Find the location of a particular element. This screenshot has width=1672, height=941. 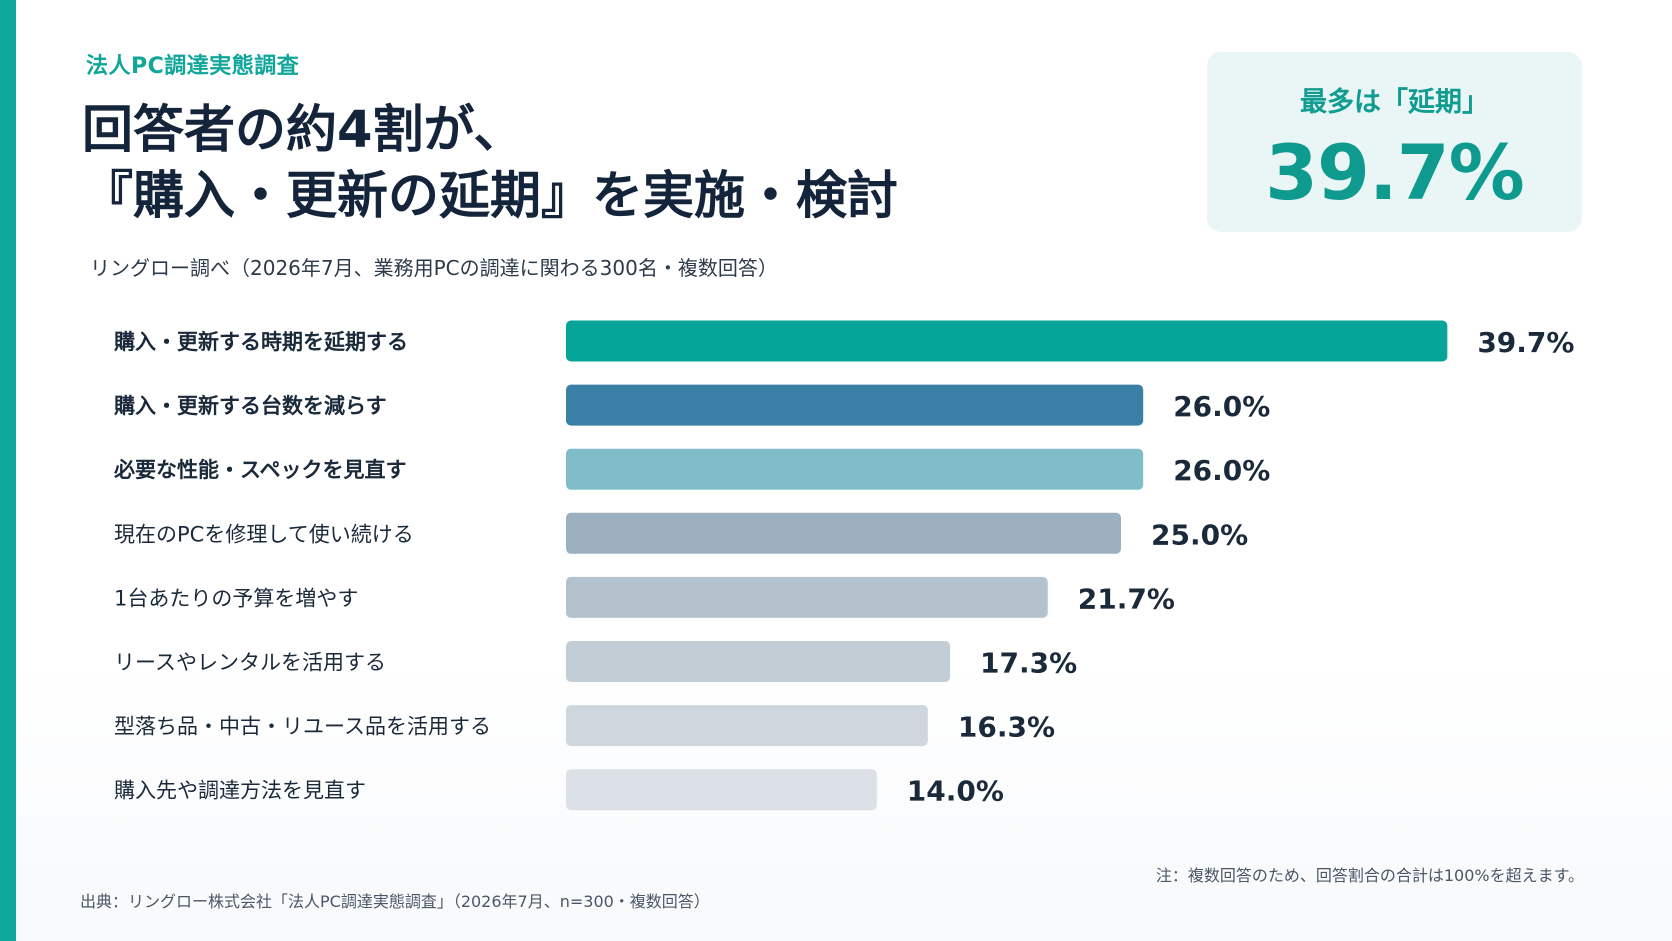

category-label: 1台あたりの予算を増やす is located at coordinates (236, 598).